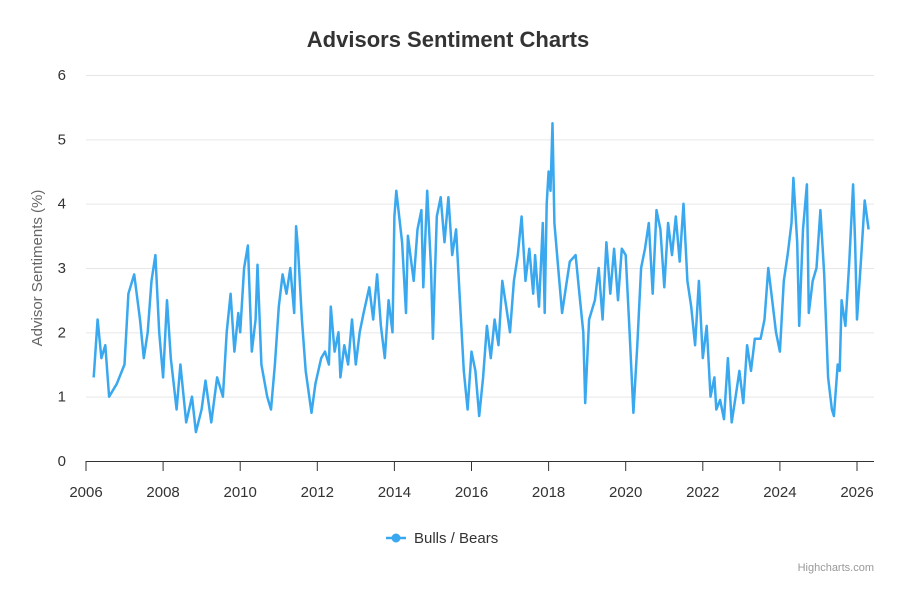 This screenshot has height=606, width=904. What do you see at coordinates (456, 538) in the screenshot?
I see `legend-label: Bulls / Bears` at bounding box center [456, 538].